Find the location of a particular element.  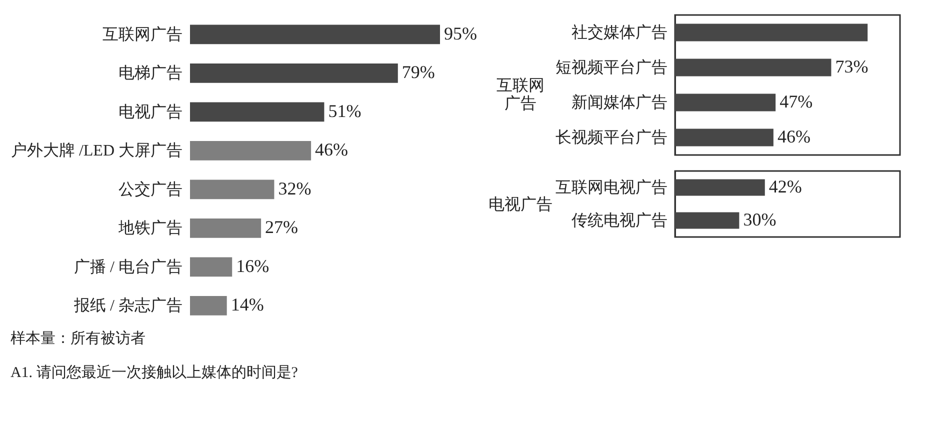

data-label: 27% is located at coordinates (281, 227).